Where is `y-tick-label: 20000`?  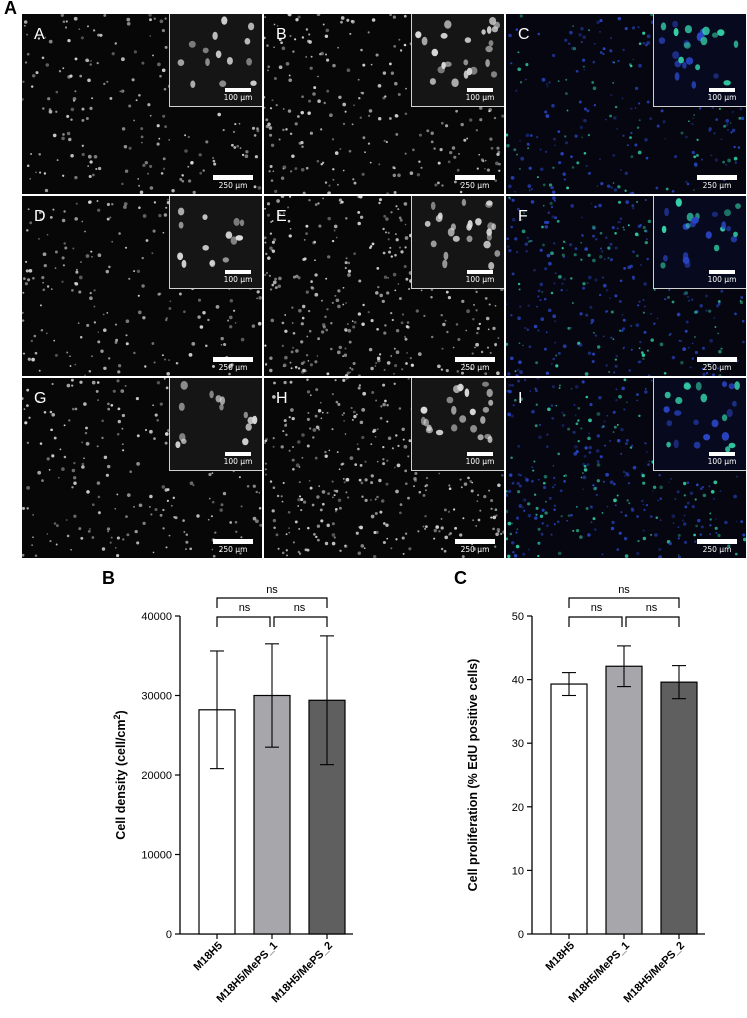
y-tick-label: 20000 is located at coordinates (156, 776).